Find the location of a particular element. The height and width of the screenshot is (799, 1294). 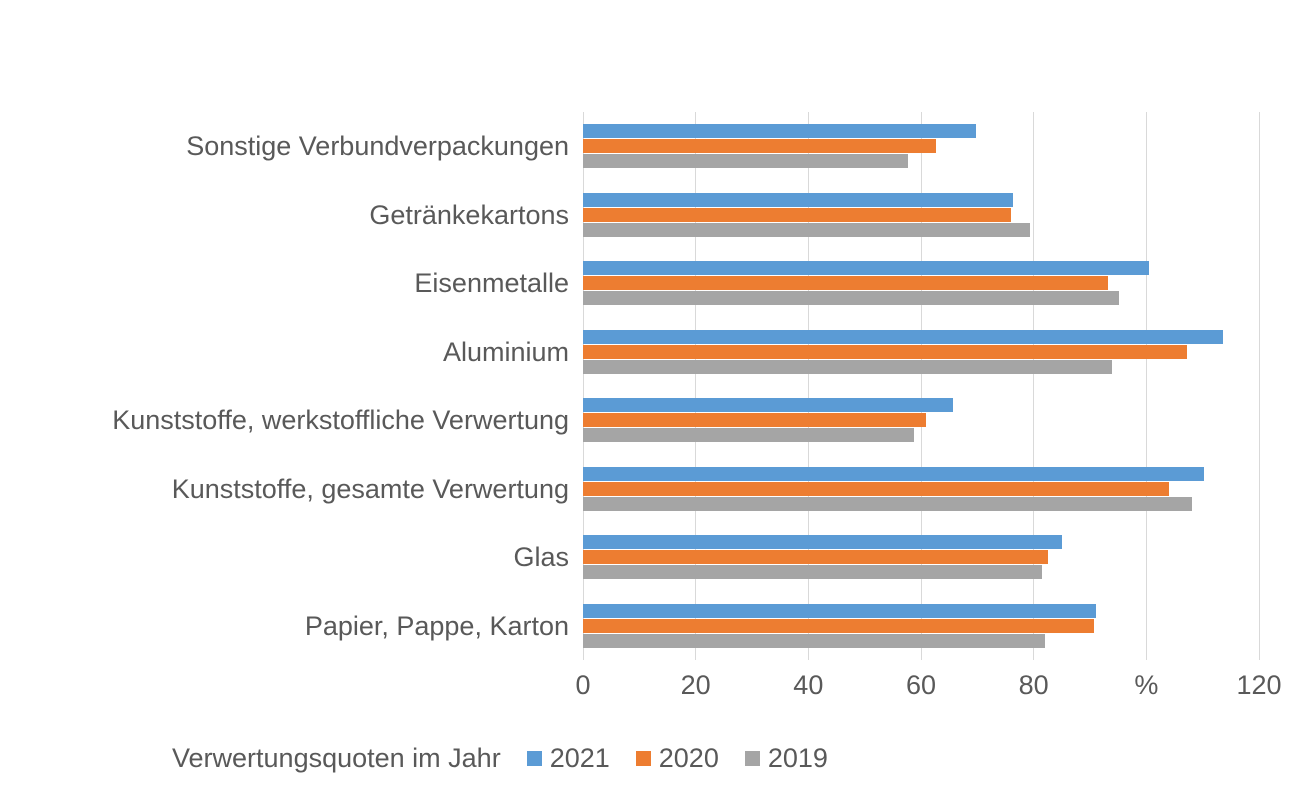

category-label: Papier, Pappe, Karton is located at coordinates (436, 625).